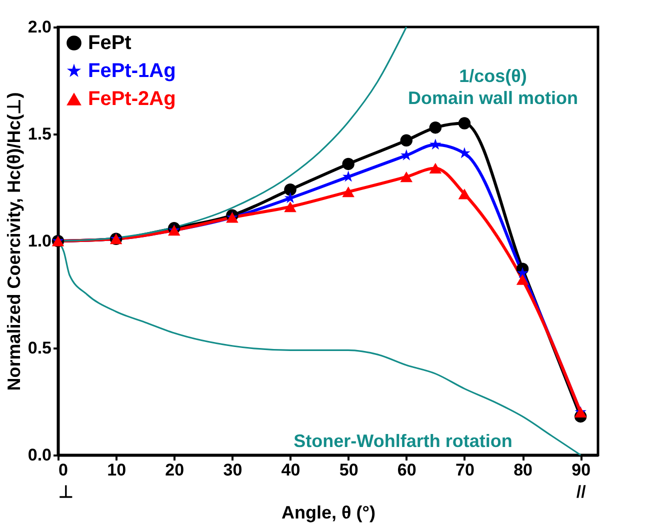 The image size is (649, 531). What do you see at coordinates (348, 470) in the screenshot?
I see `x-tick-label: 50` at bounding box center [348, 470].